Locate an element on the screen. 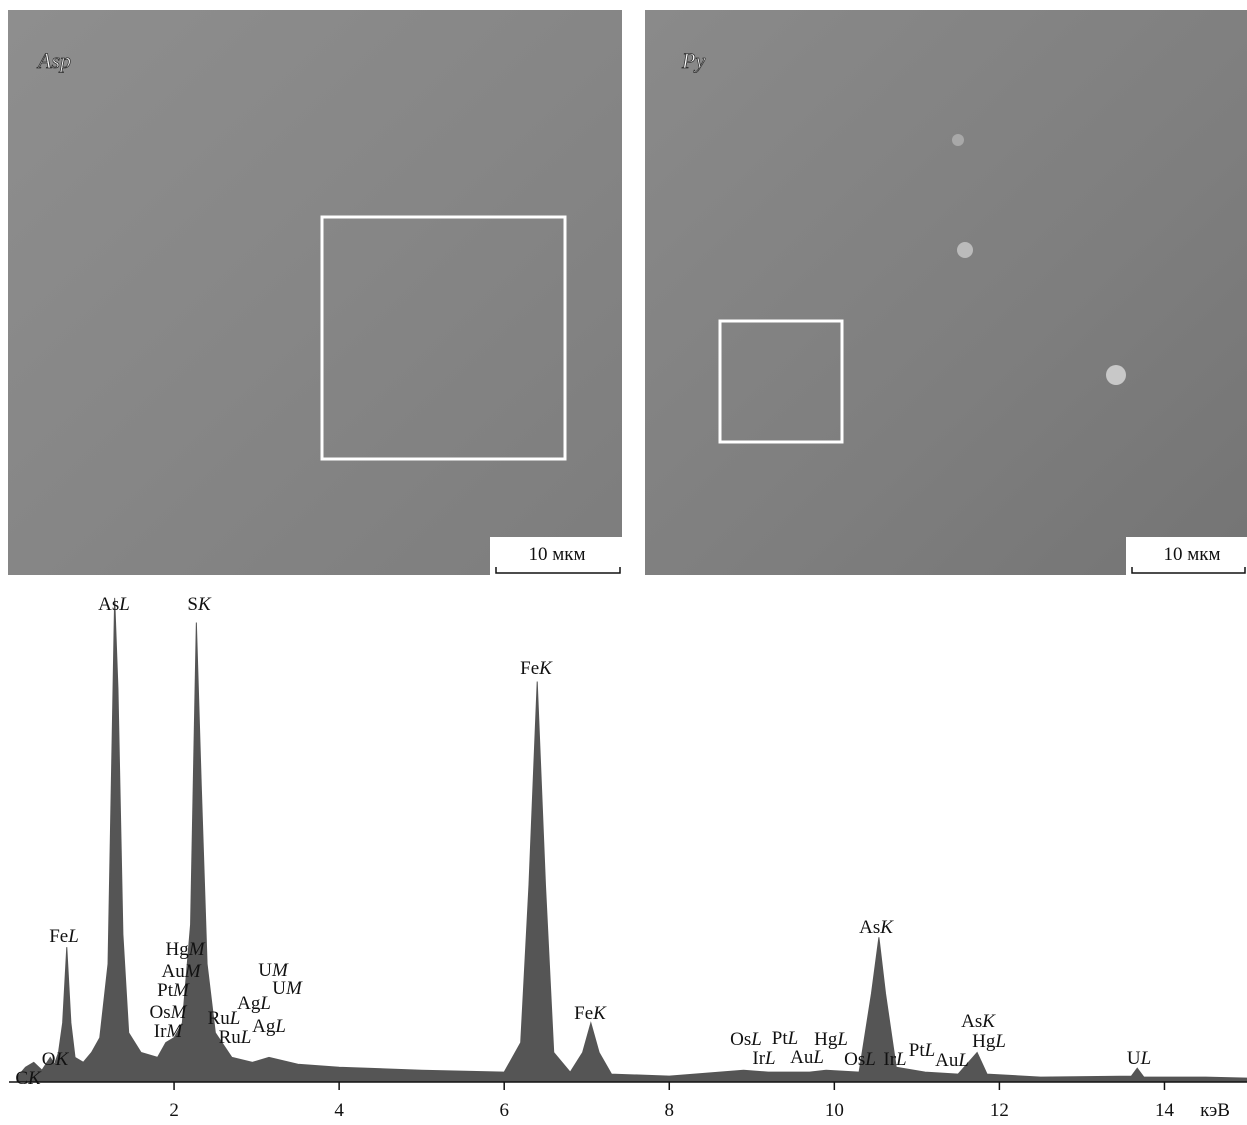 The width and height of the screenshot is (1247, 1125). peak-label: HgM is located at coordinates (185, 949).